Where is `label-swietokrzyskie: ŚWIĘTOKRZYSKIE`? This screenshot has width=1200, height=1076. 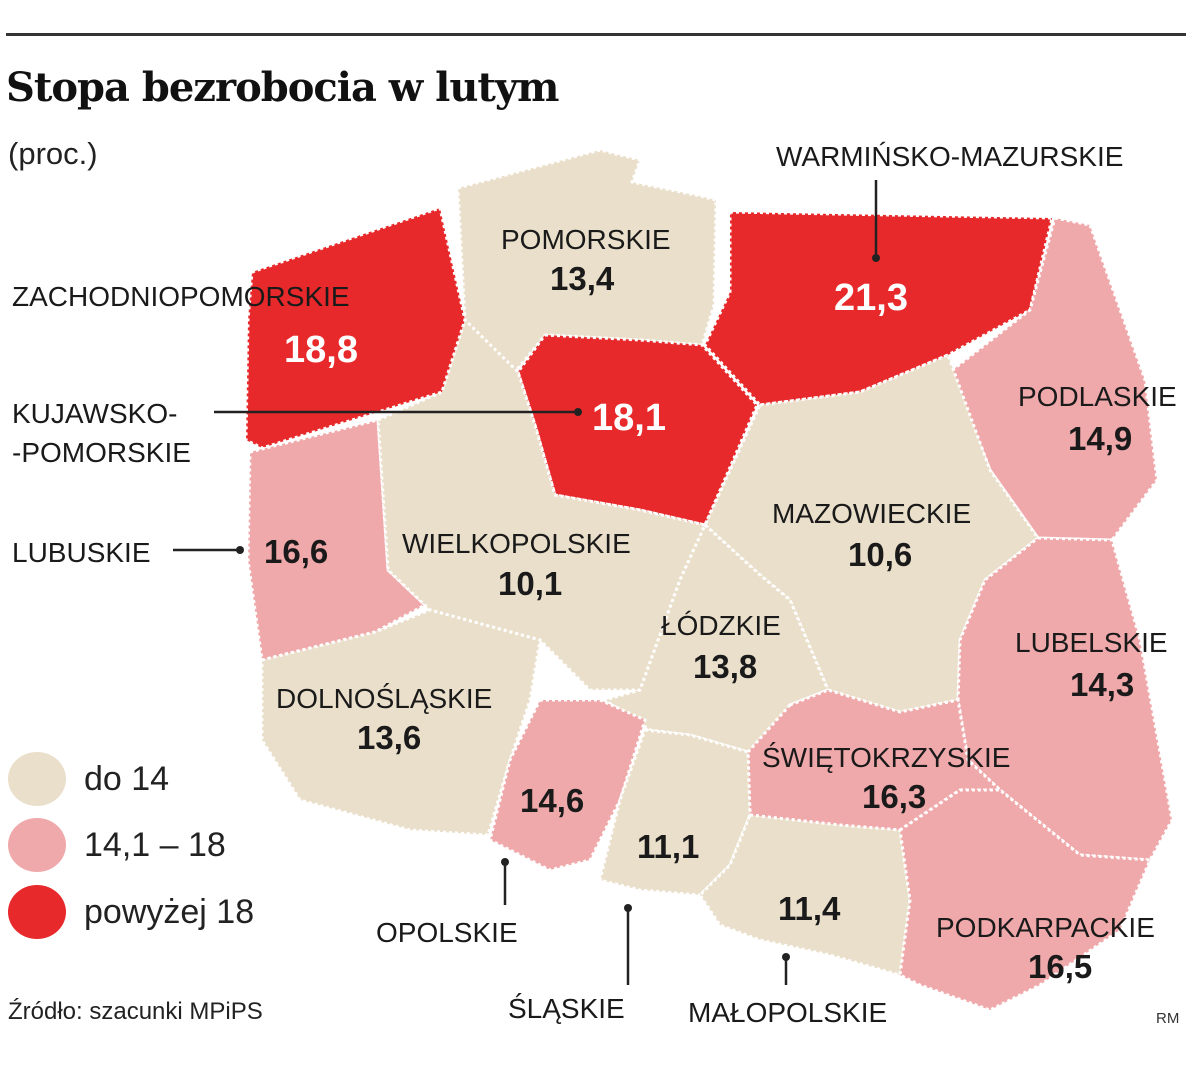
label-swietokrzyskie: ŚWIĘTOKRZYSKIE is located at coordinates (886, 757).